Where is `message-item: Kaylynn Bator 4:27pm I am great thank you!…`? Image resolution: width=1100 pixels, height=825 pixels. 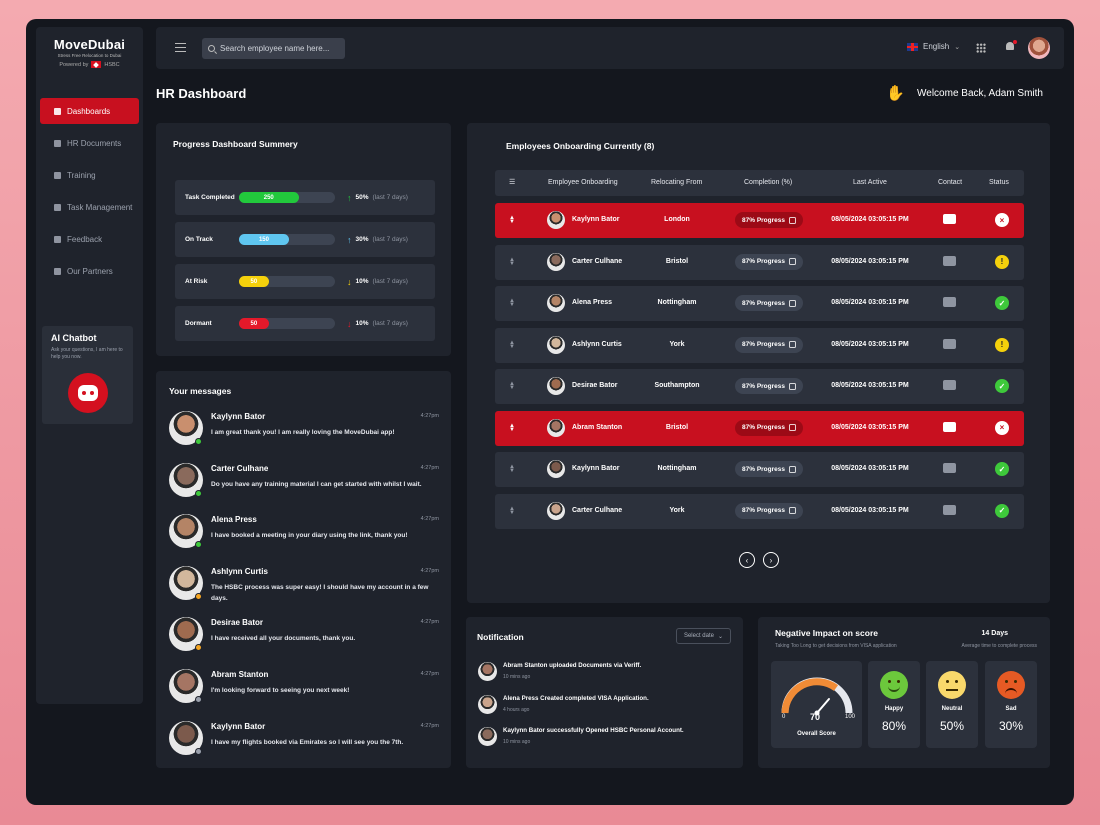 message-item: Kaylynn Bator 4:27pm I am great thank you!… is located at coordinates (304, 433).